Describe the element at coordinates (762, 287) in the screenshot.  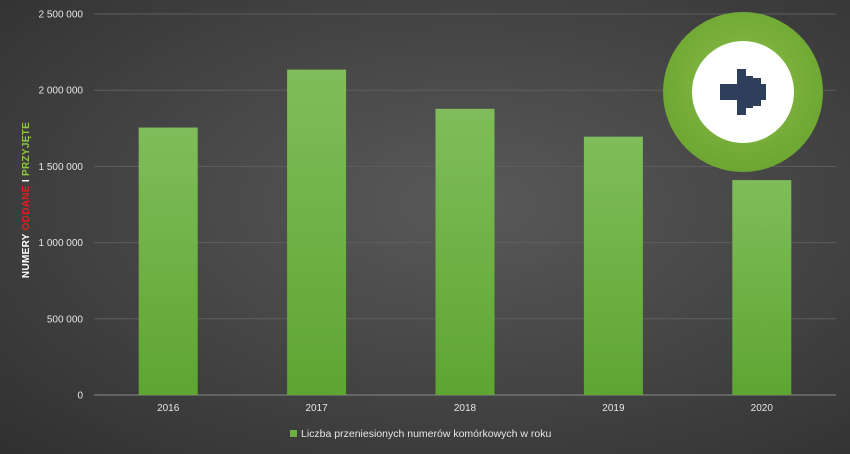
I see `bar-2020` at that location.